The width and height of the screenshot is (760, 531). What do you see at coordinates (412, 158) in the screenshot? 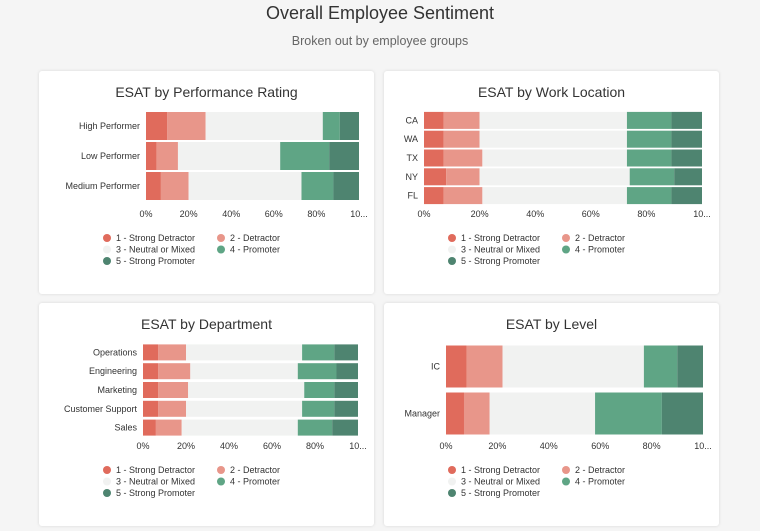
I see `category-label-tx: TX` at bounding box center [412, 158].